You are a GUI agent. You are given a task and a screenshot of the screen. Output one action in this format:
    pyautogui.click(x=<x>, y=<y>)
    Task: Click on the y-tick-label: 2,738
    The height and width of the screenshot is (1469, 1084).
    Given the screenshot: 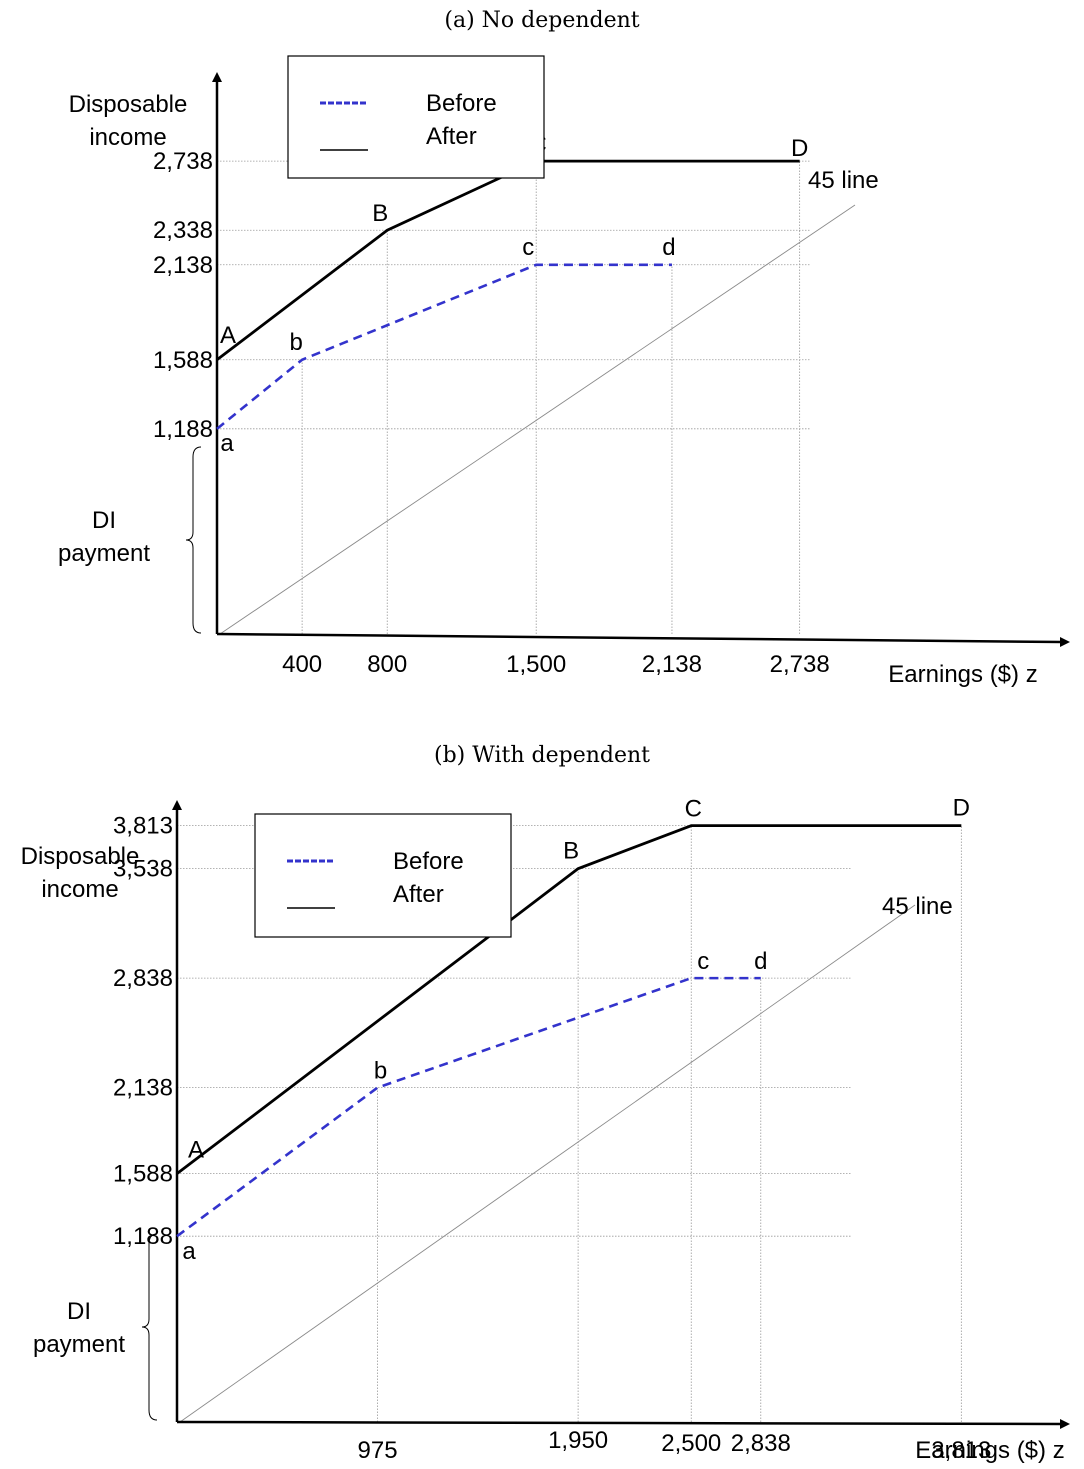 What is the action you would take?
    pyautogui.click(x=183, y=161)
    